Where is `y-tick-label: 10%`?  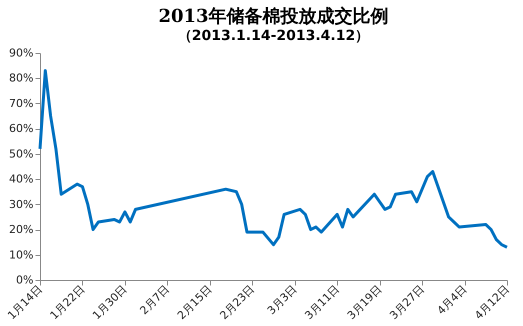 y-tick-label: 10% is located at coordinates (21, 255).